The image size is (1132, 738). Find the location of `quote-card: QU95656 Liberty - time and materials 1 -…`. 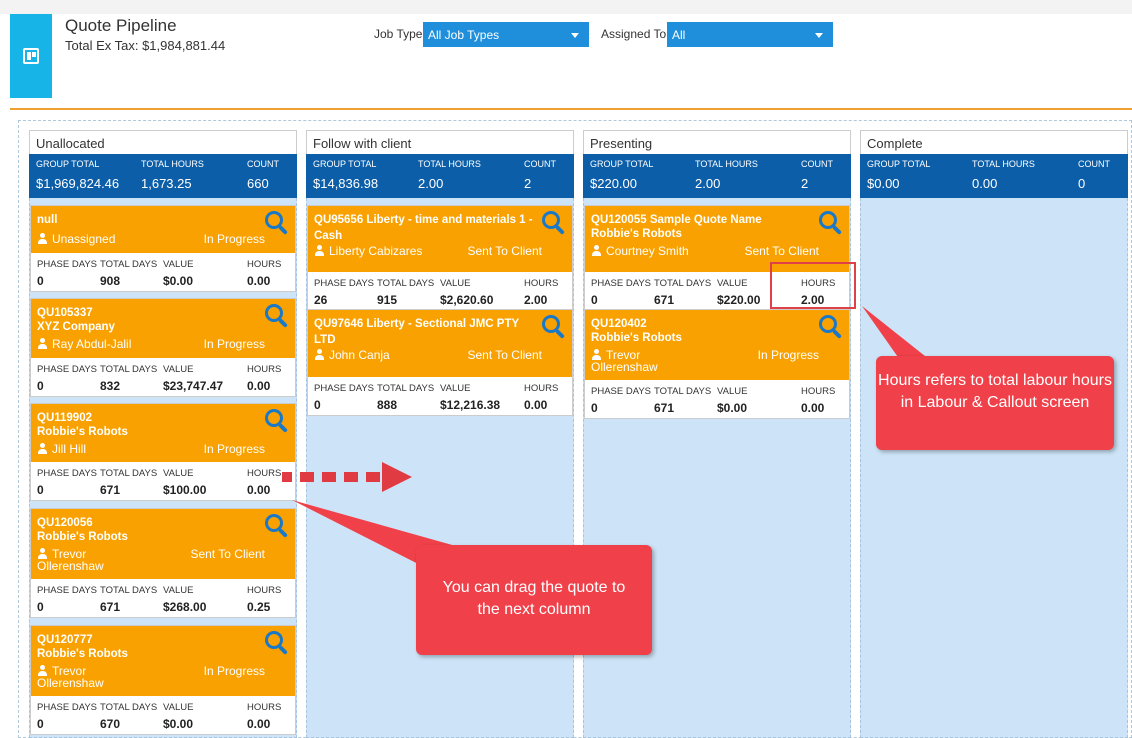

quote-card: QU95656 Liberty - time and materials 1 -… is located at coordinates (440, 258).